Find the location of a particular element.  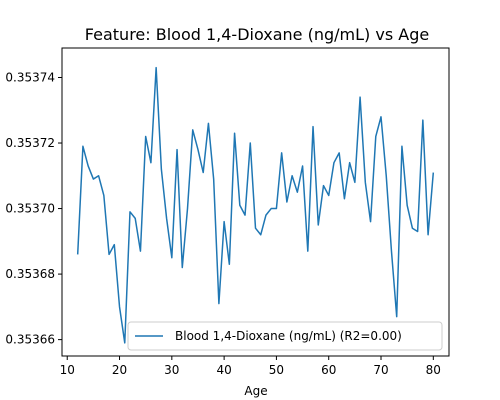

y-tick-label: 0.35366 is located at coordinates (30, 340).